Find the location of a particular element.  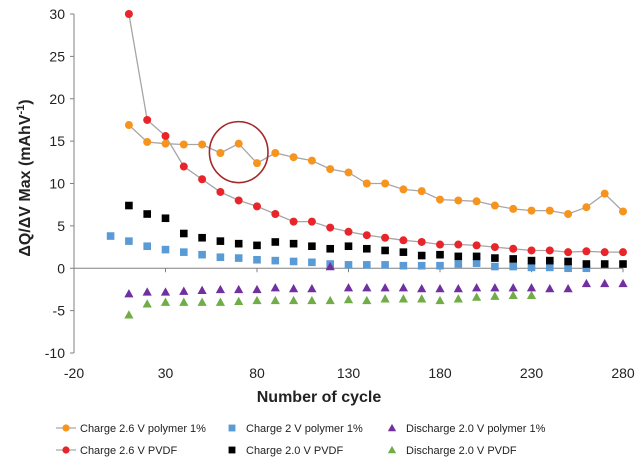

y-tick-label: -5 is located at coordinates (59, 311).